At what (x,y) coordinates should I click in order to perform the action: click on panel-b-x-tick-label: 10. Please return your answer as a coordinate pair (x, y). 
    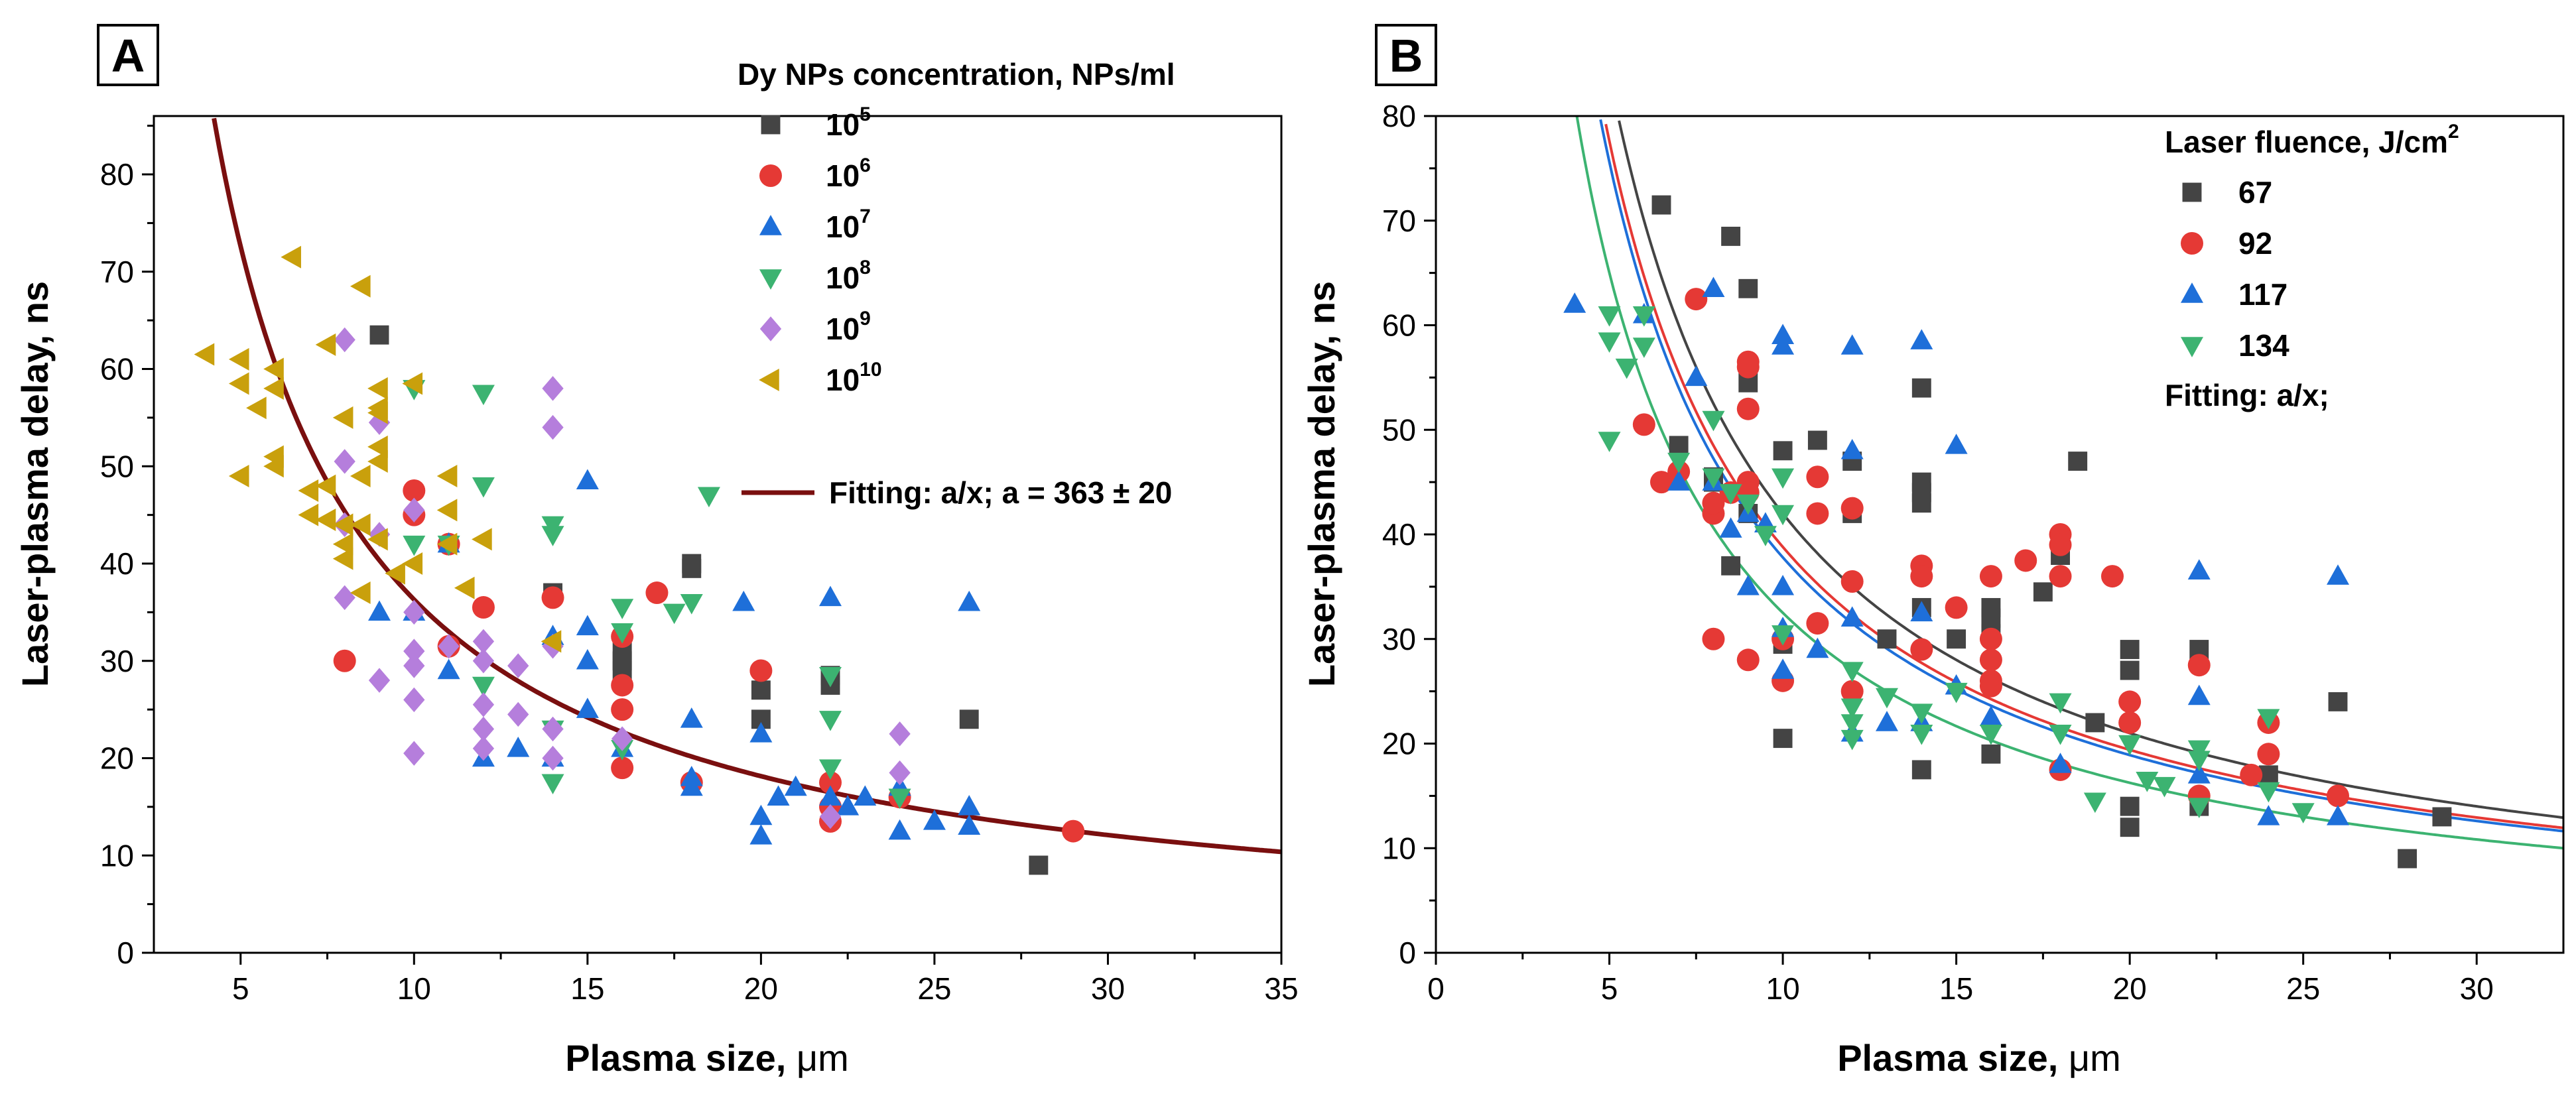
    Looking at the image, I should click on (1783, 988).